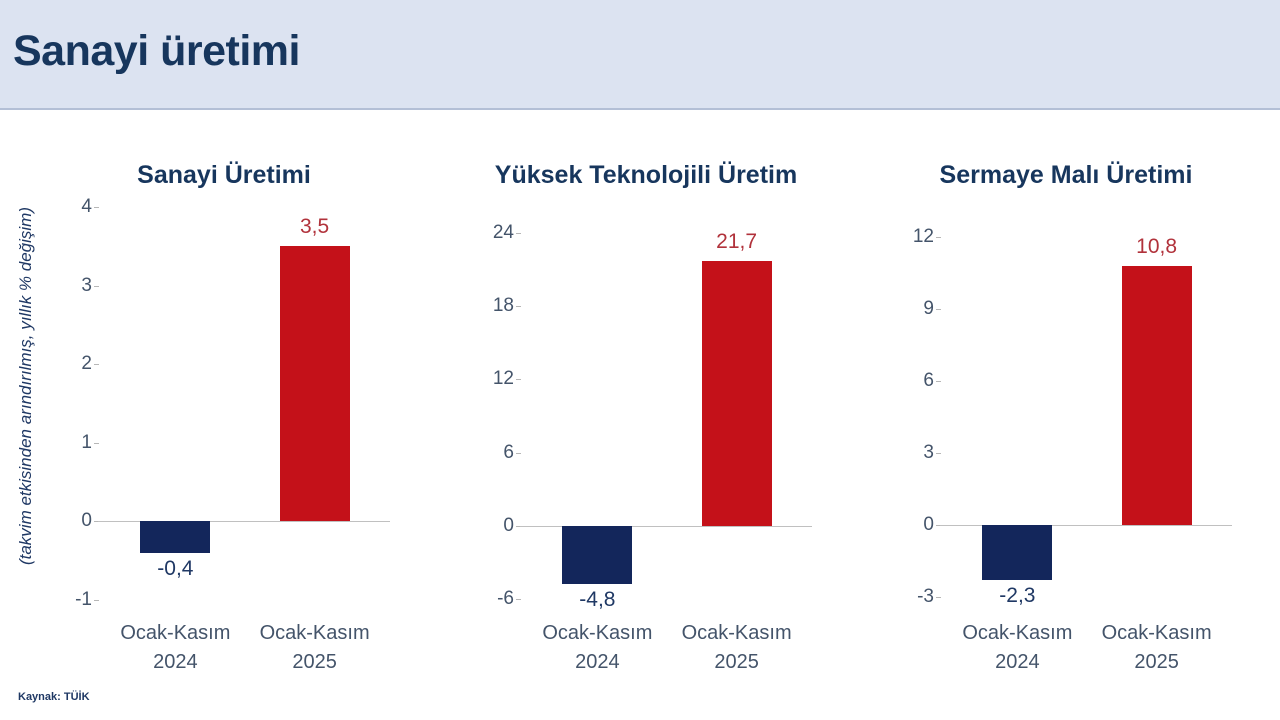  I want to click on chart-title: Sermaye Malı Üretimi, so click(1066, 175).